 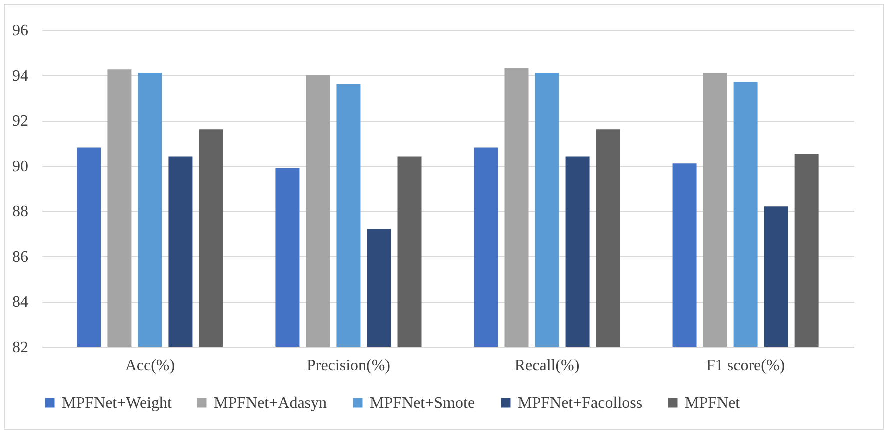 What do you see at coordinates (150, 366) in the screenshot?
I see `x-tick-label: Acc(%)` at bounding box center [150, 366].